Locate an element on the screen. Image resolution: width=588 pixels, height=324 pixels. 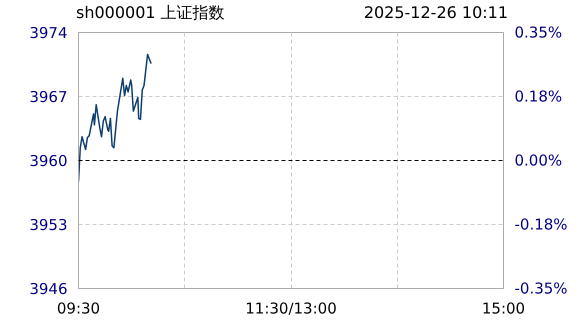
y-tick-label: 3960 is located at coordinates (48, 161).